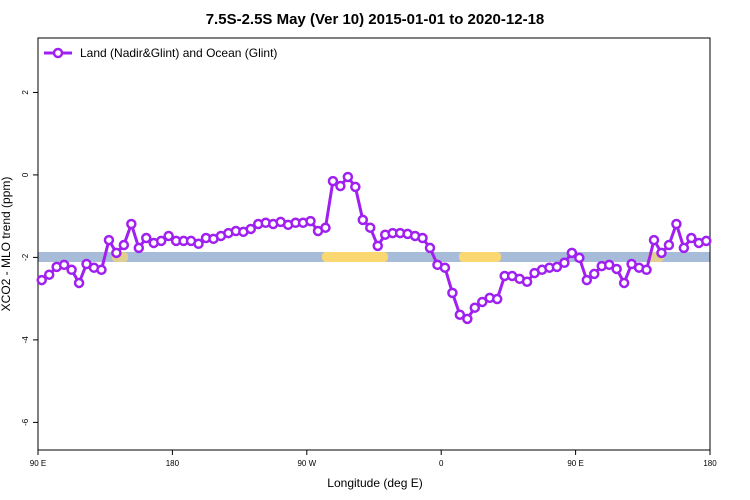 The width and height of the screenshot is (750, 500). What do you see at coordinates (25, 257) in the screenshot?
I see `y-tick-label: -2` at bounding box center [25, 257].